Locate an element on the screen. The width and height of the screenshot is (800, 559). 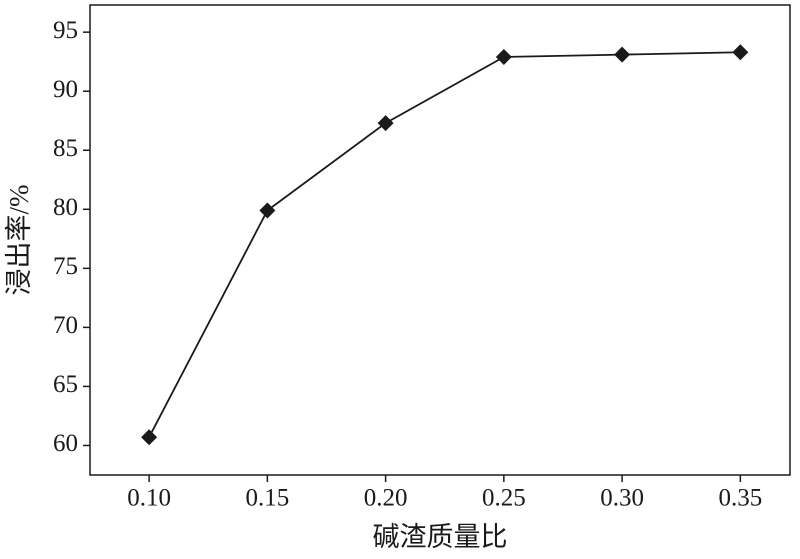
y-tick-label: 85 is located at coordinates (65, 148).